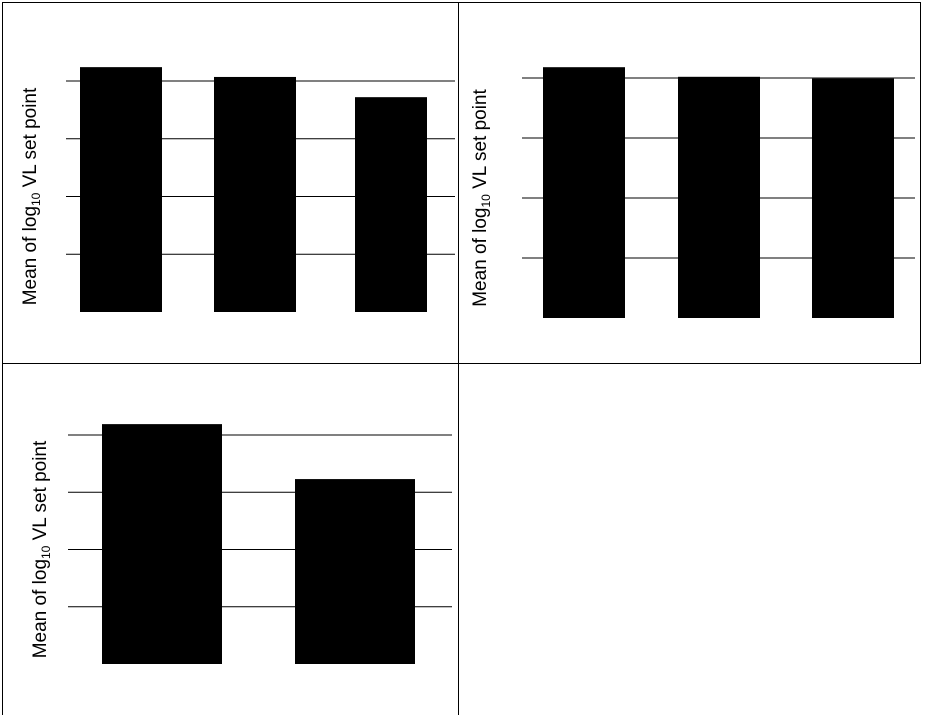 Image resolution: width=925 pixels, height=715 pixels. Describe the element at coordinates (46, 552) in the screenshot. I see `panel-c-y-axis-label-subscript: 10` at that location.